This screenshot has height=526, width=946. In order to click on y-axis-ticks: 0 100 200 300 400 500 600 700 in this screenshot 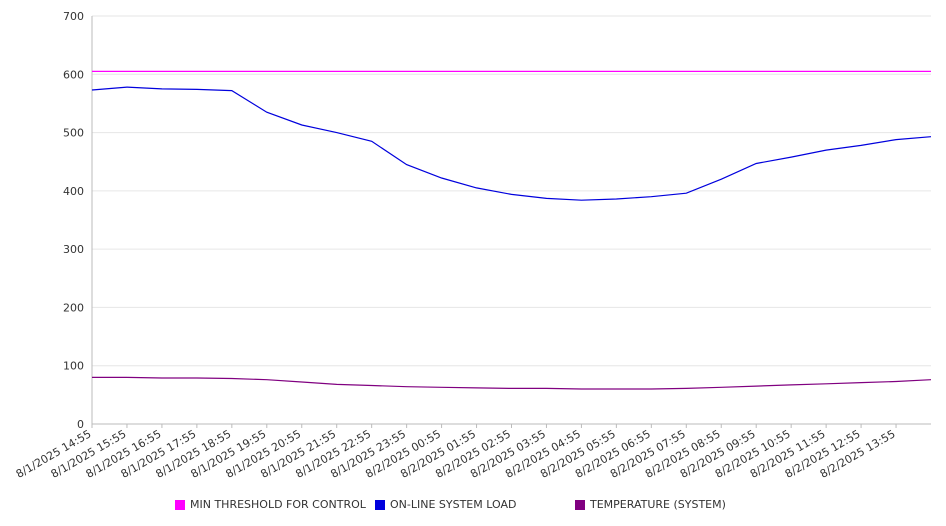, I will do `click(73, 220)`.